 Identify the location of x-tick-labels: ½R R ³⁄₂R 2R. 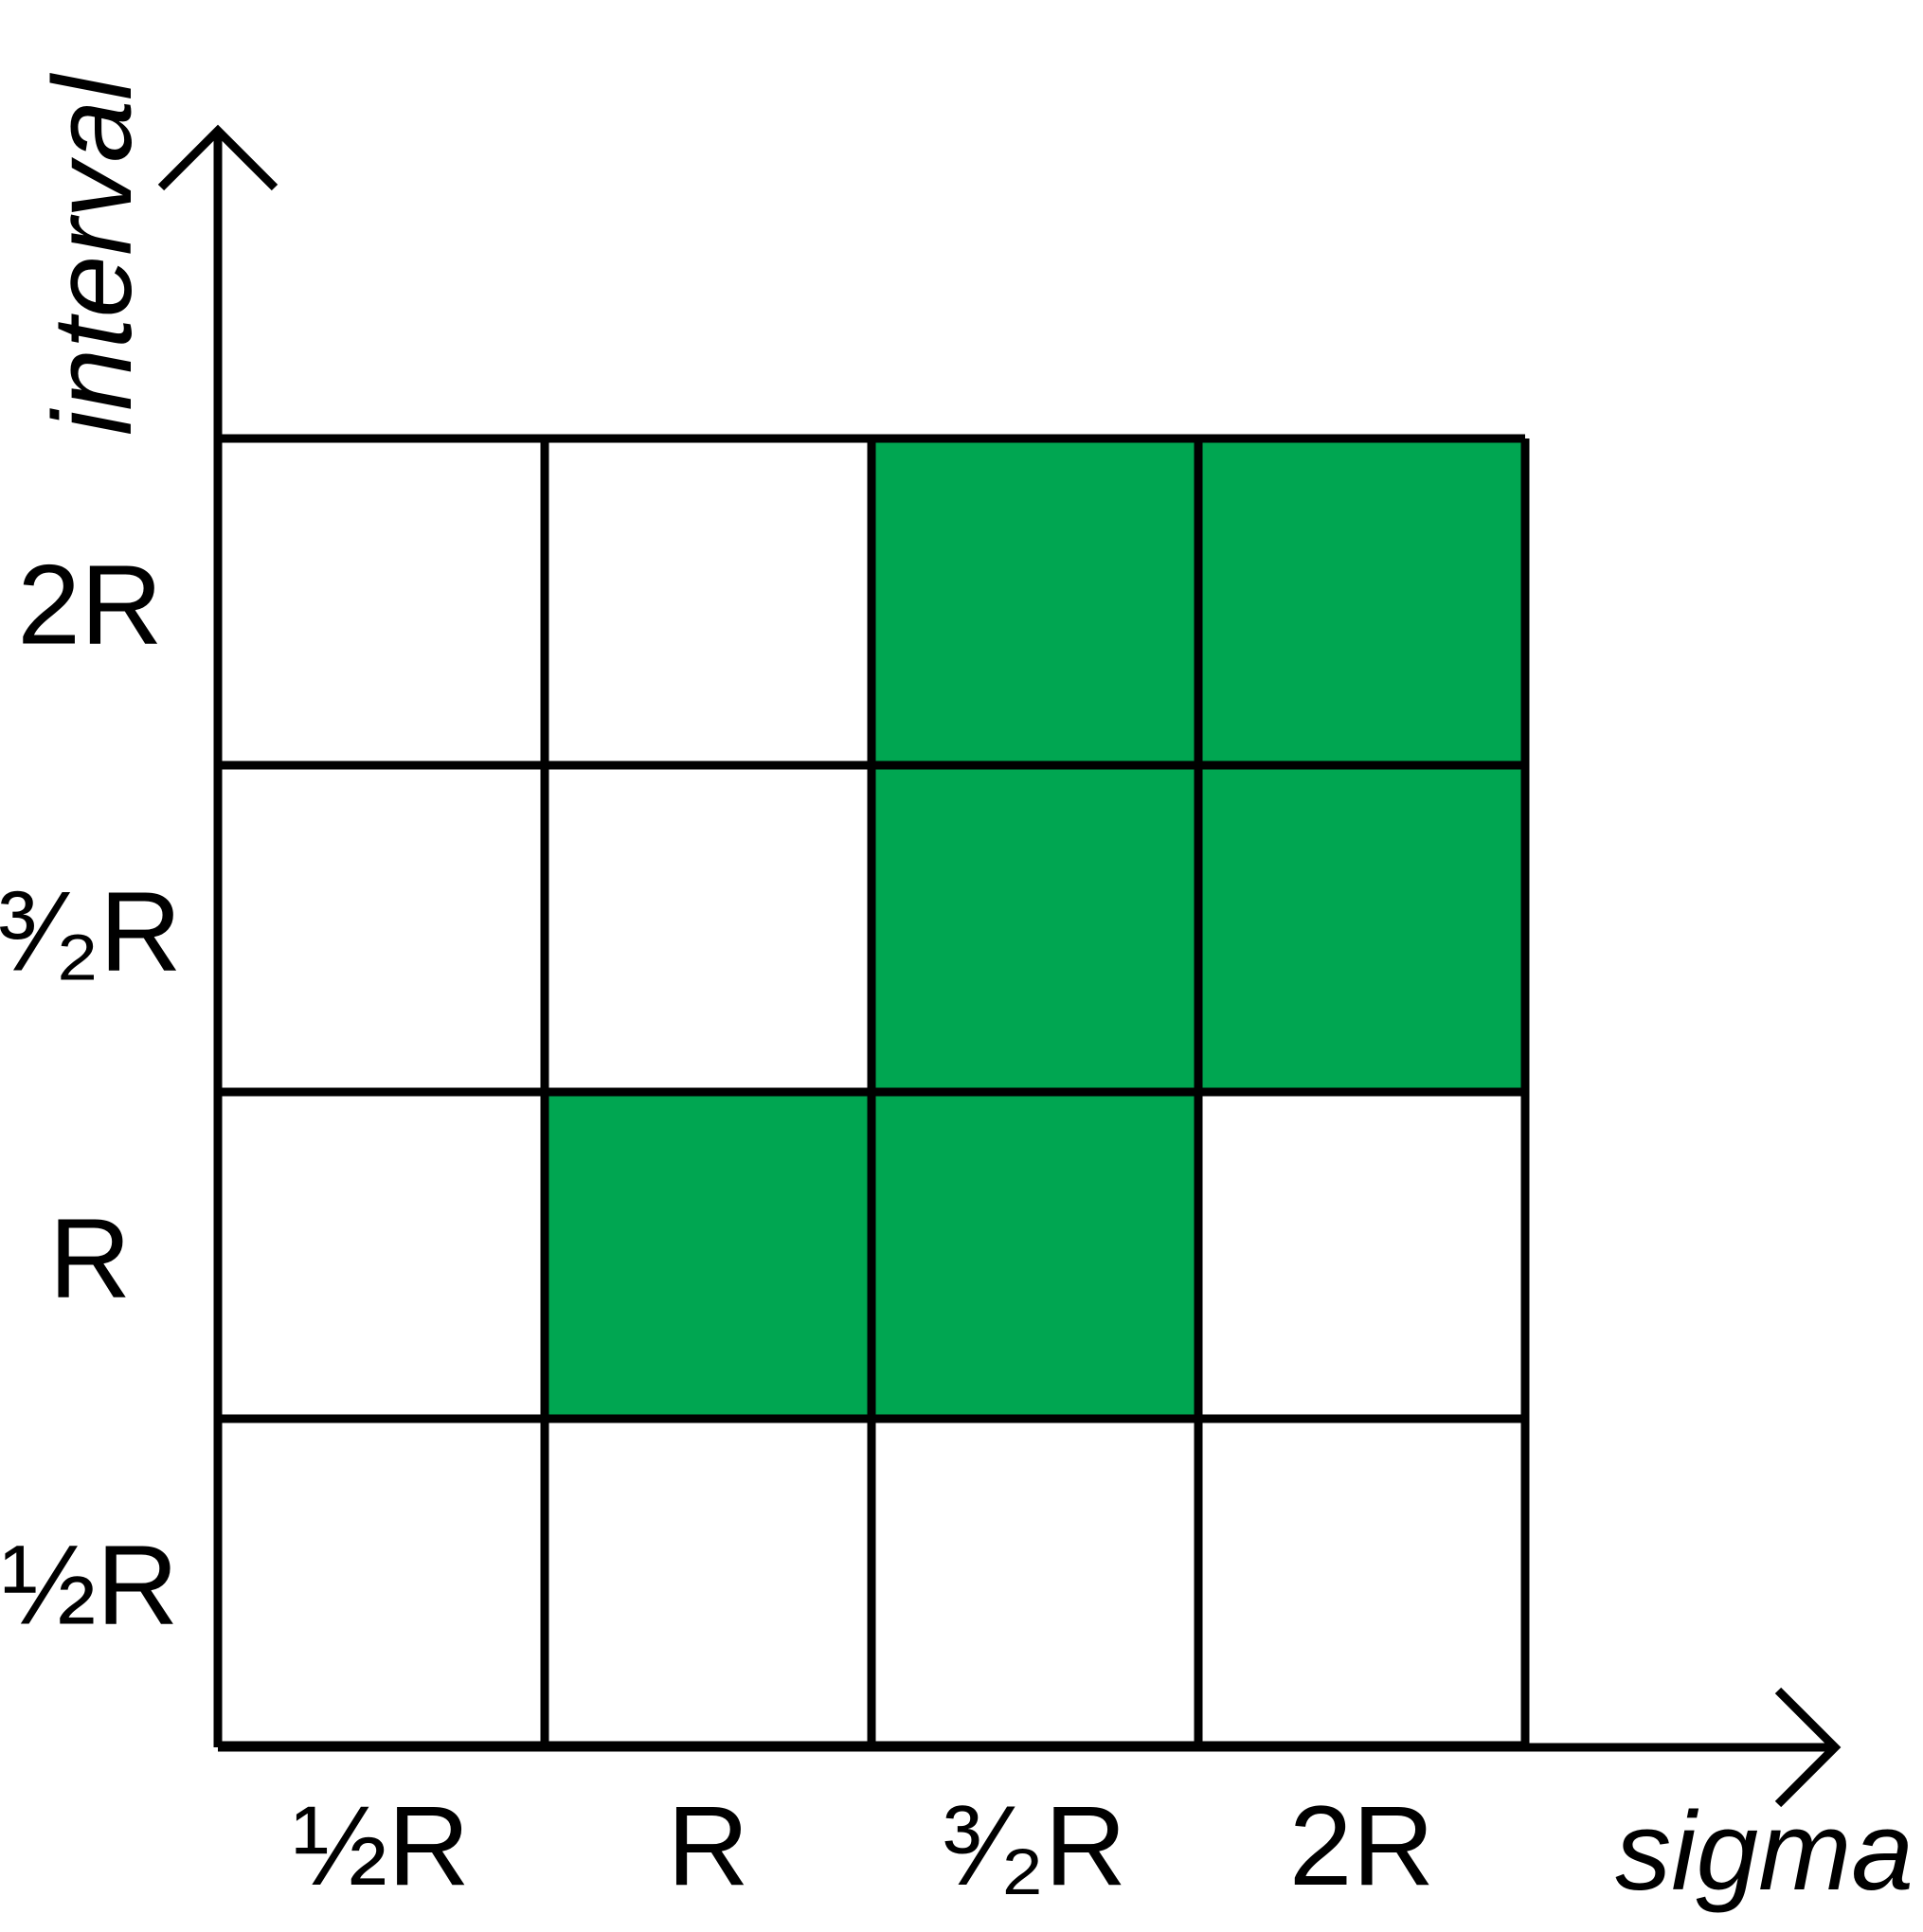
(864, 1845).